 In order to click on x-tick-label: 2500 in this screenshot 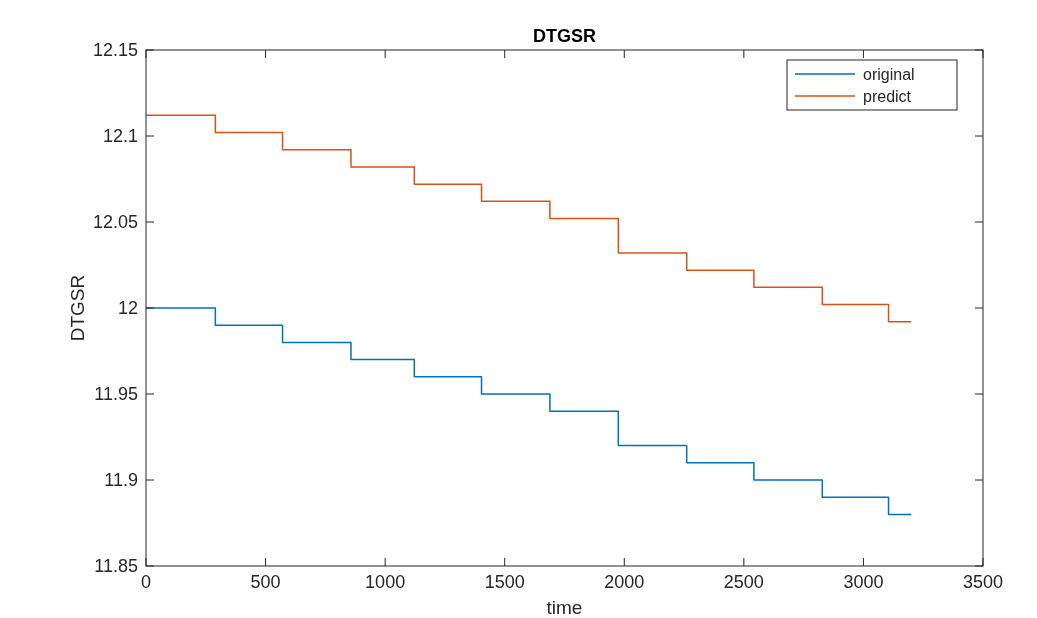, I will do `click(743, 582)`.